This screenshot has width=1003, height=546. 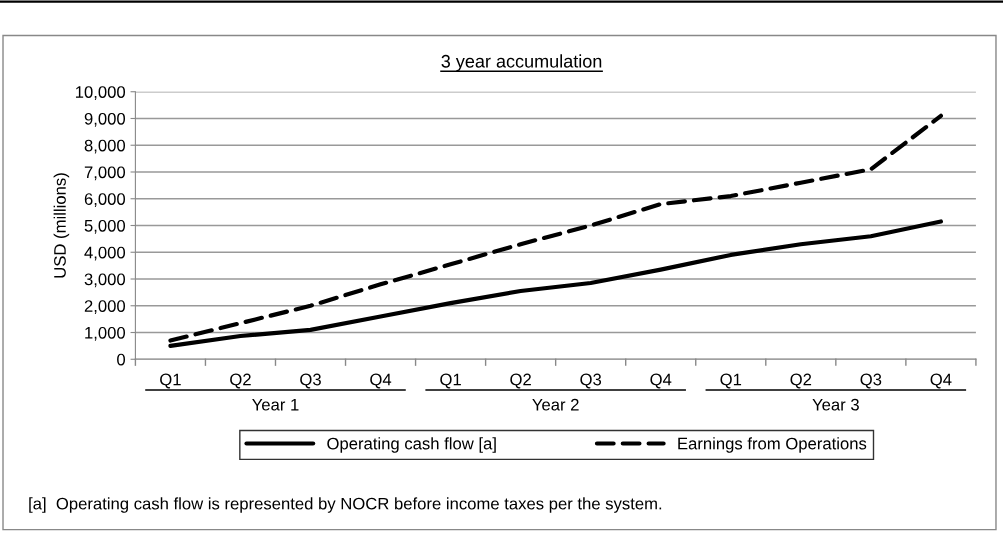 I want to click on text: Year 1, so click(x=275, y=404).